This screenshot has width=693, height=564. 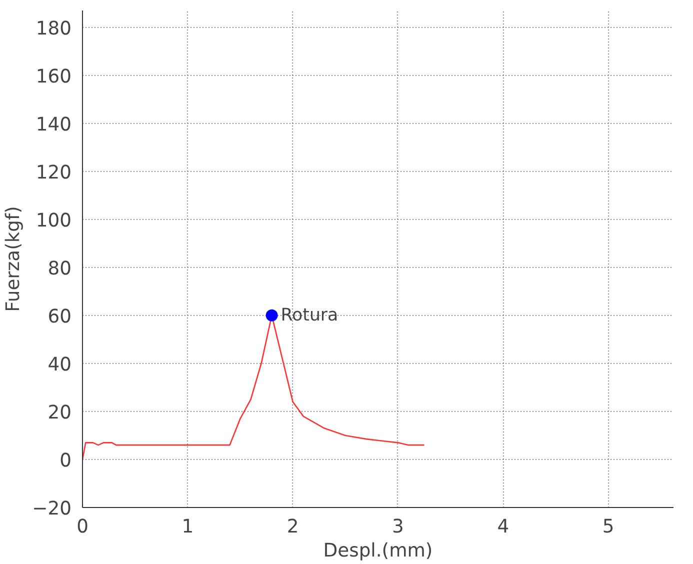 I want to click on y-tick-label: 120, so click(x=54, y=173).